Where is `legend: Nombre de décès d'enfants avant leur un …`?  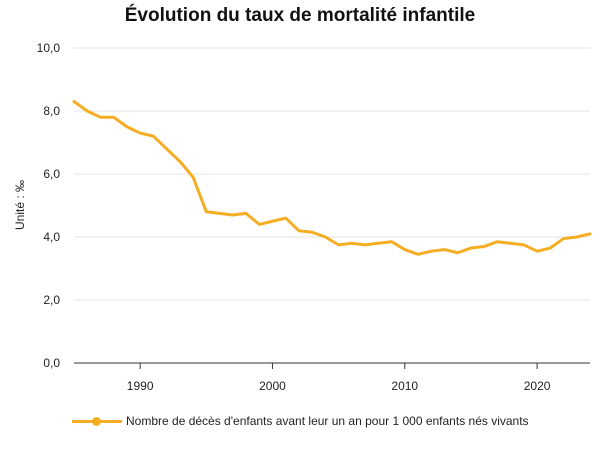 legend: Nombre de décès d'enfants avant leur un … is located at coordinates (300, 421).